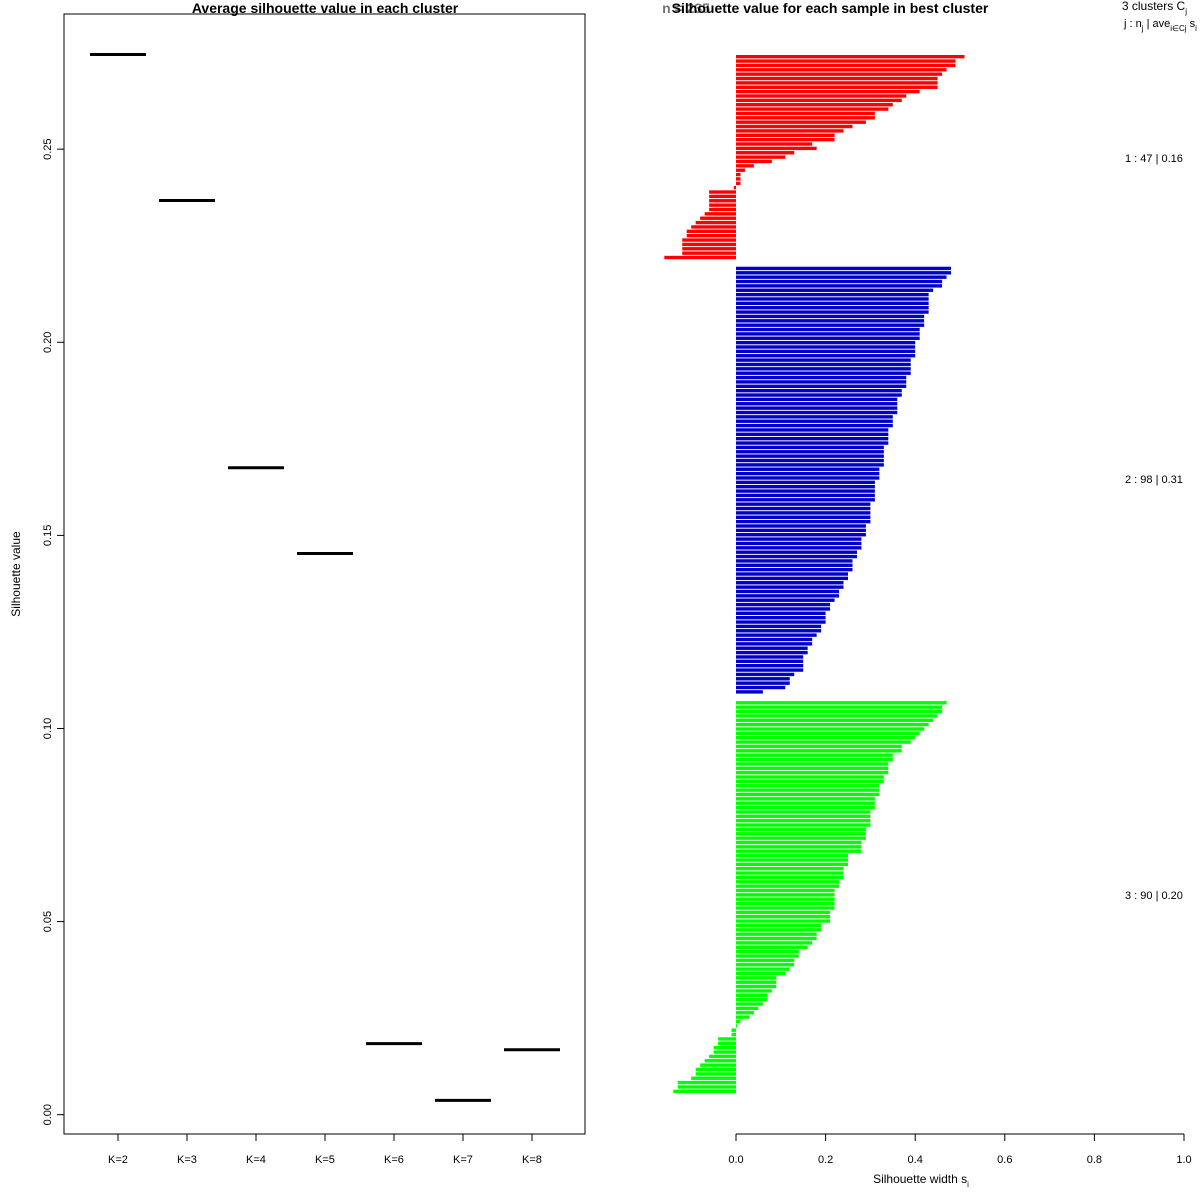 The height and width of the screenshot is (1200, 1200). I want to click on left-y-tick-label: 0.25, so click(48, 148).